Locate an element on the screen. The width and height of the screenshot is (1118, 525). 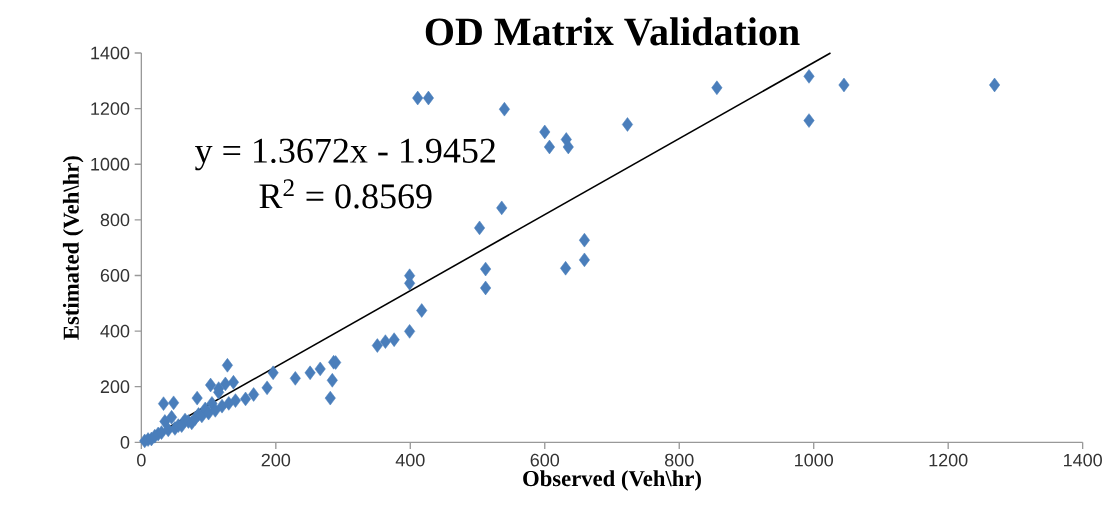
x-tick-label: 200 is located at coordinates (276, 460).